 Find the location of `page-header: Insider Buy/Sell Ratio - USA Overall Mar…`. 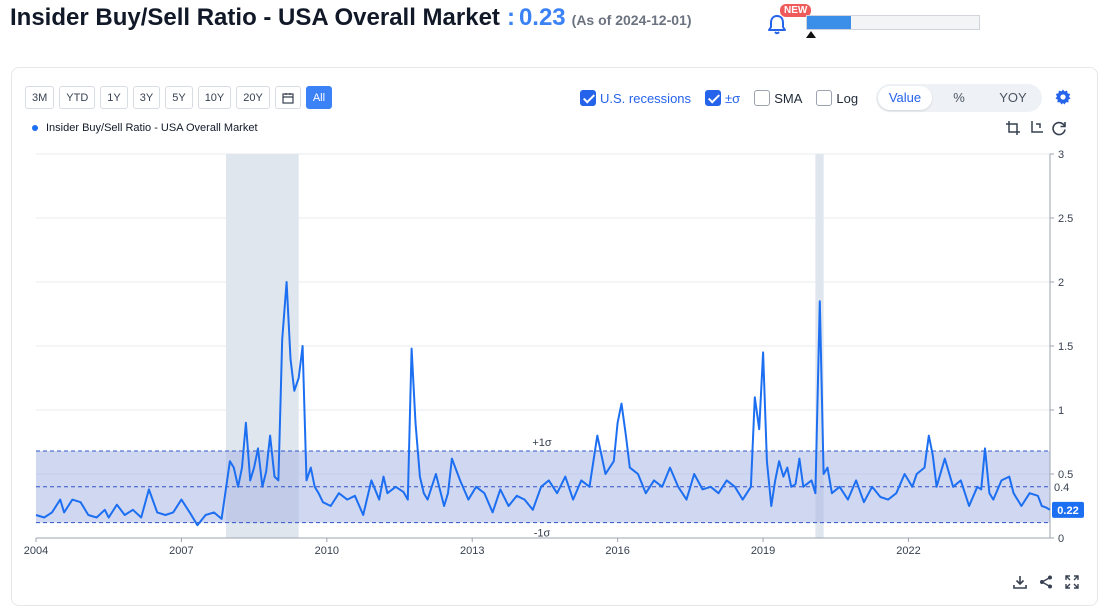

page-header: Insider Buy/Sell Ratio - USA Overall Mar… is located at coordinates (350, 21).